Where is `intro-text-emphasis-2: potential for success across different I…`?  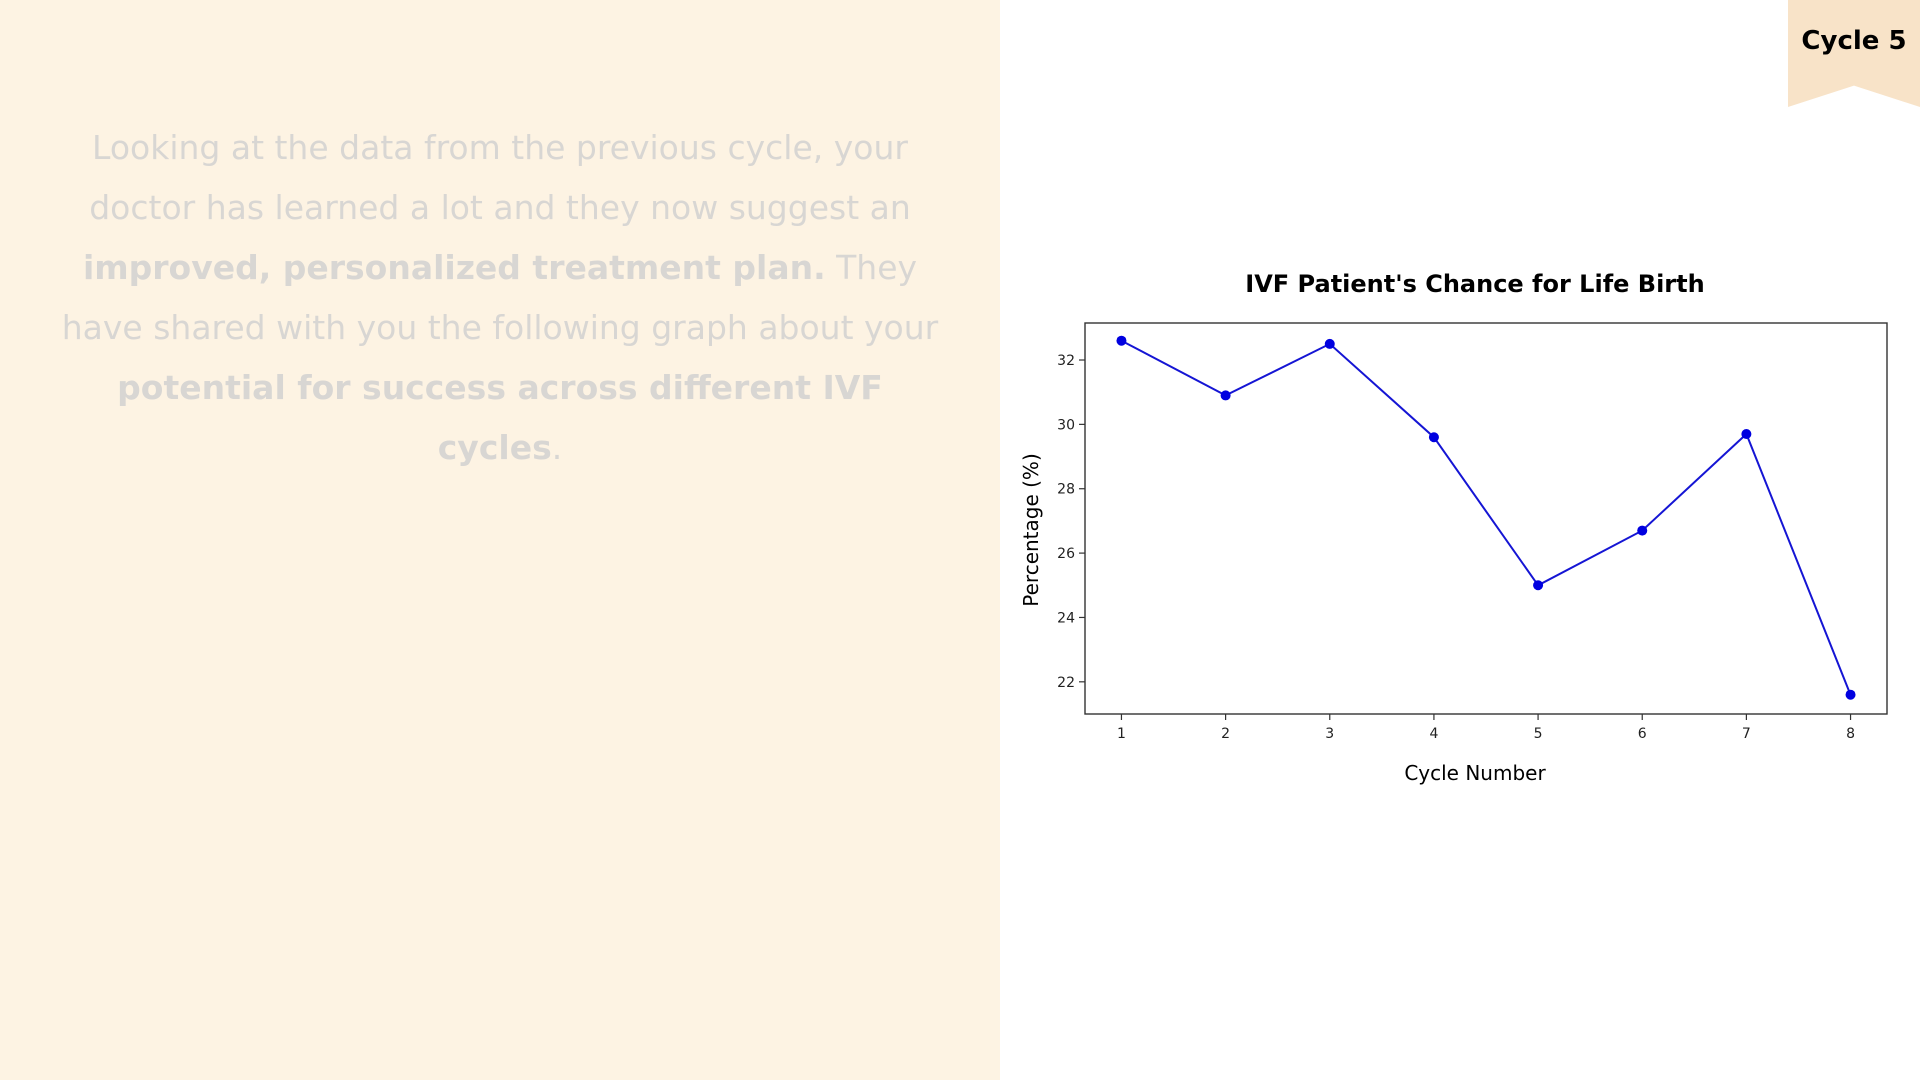
intro-text-emphasis-2: potential for success across different I… is located at coordinates (500, 417).